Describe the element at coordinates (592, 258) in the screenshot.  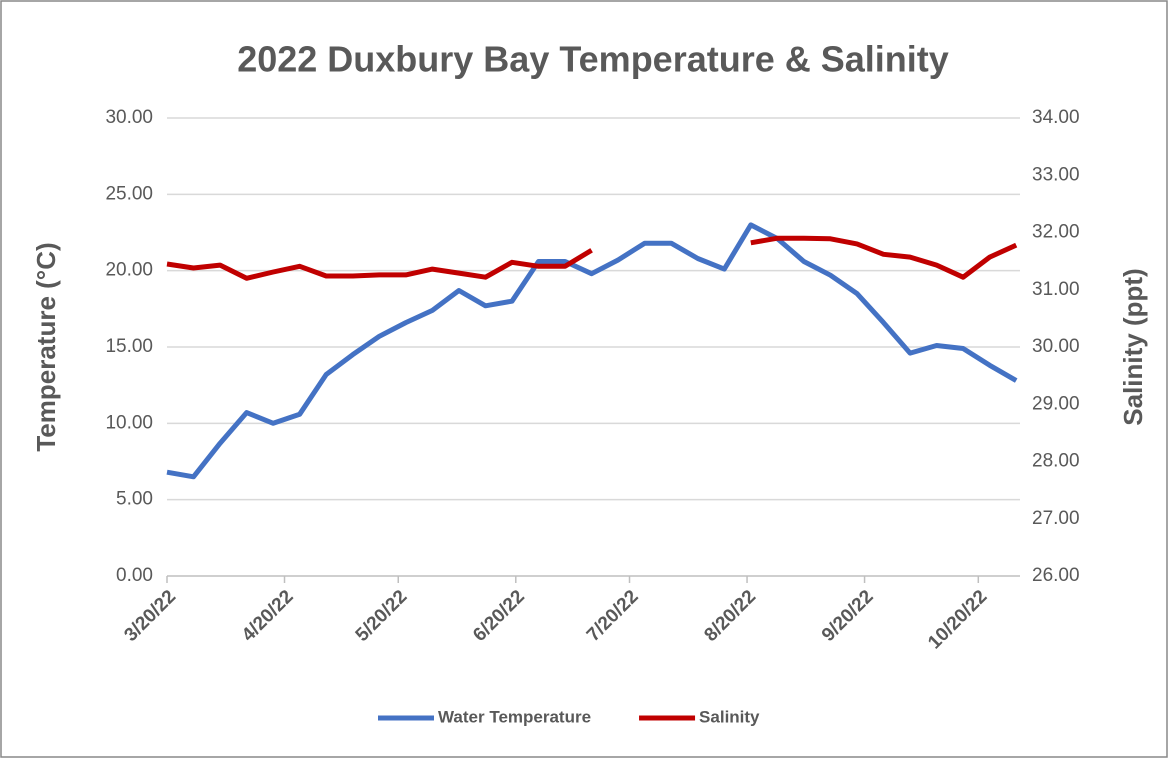
I see `series-line` at that location.